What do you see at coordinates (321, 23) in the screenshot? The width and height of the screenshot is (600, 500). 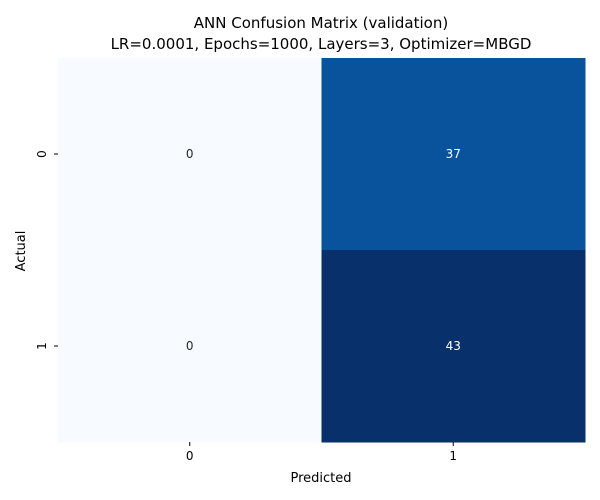 I see `chart-title: ANN Confusion Matrix (validation)` at bounding box center [321, 23].